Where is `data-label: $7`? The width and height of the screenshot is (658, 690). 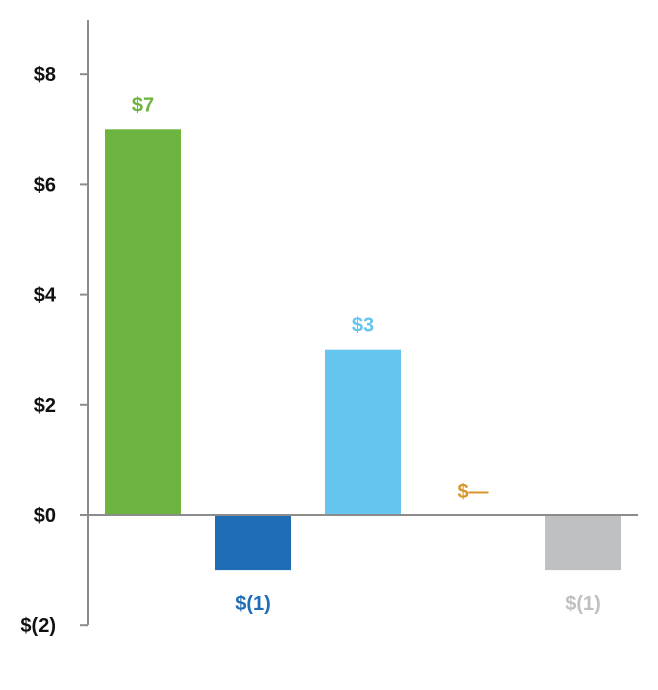 data-label: $7 is located at coordinates (143, 105).